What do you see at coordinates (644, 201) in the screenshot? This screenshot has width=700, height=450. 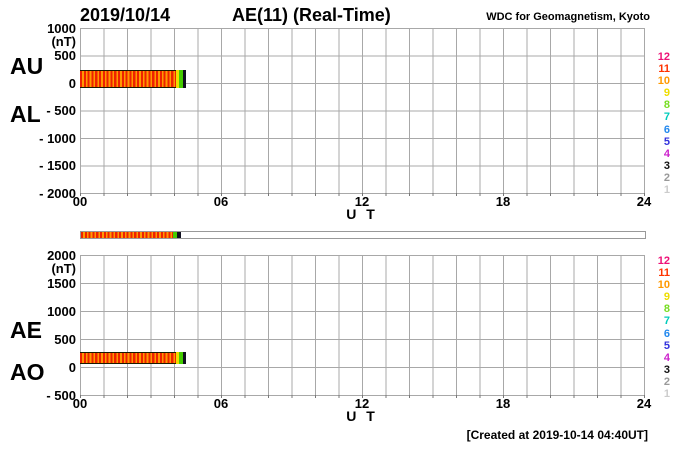 I see `top-xtick-24: 24` at bounding box center [644, 201].